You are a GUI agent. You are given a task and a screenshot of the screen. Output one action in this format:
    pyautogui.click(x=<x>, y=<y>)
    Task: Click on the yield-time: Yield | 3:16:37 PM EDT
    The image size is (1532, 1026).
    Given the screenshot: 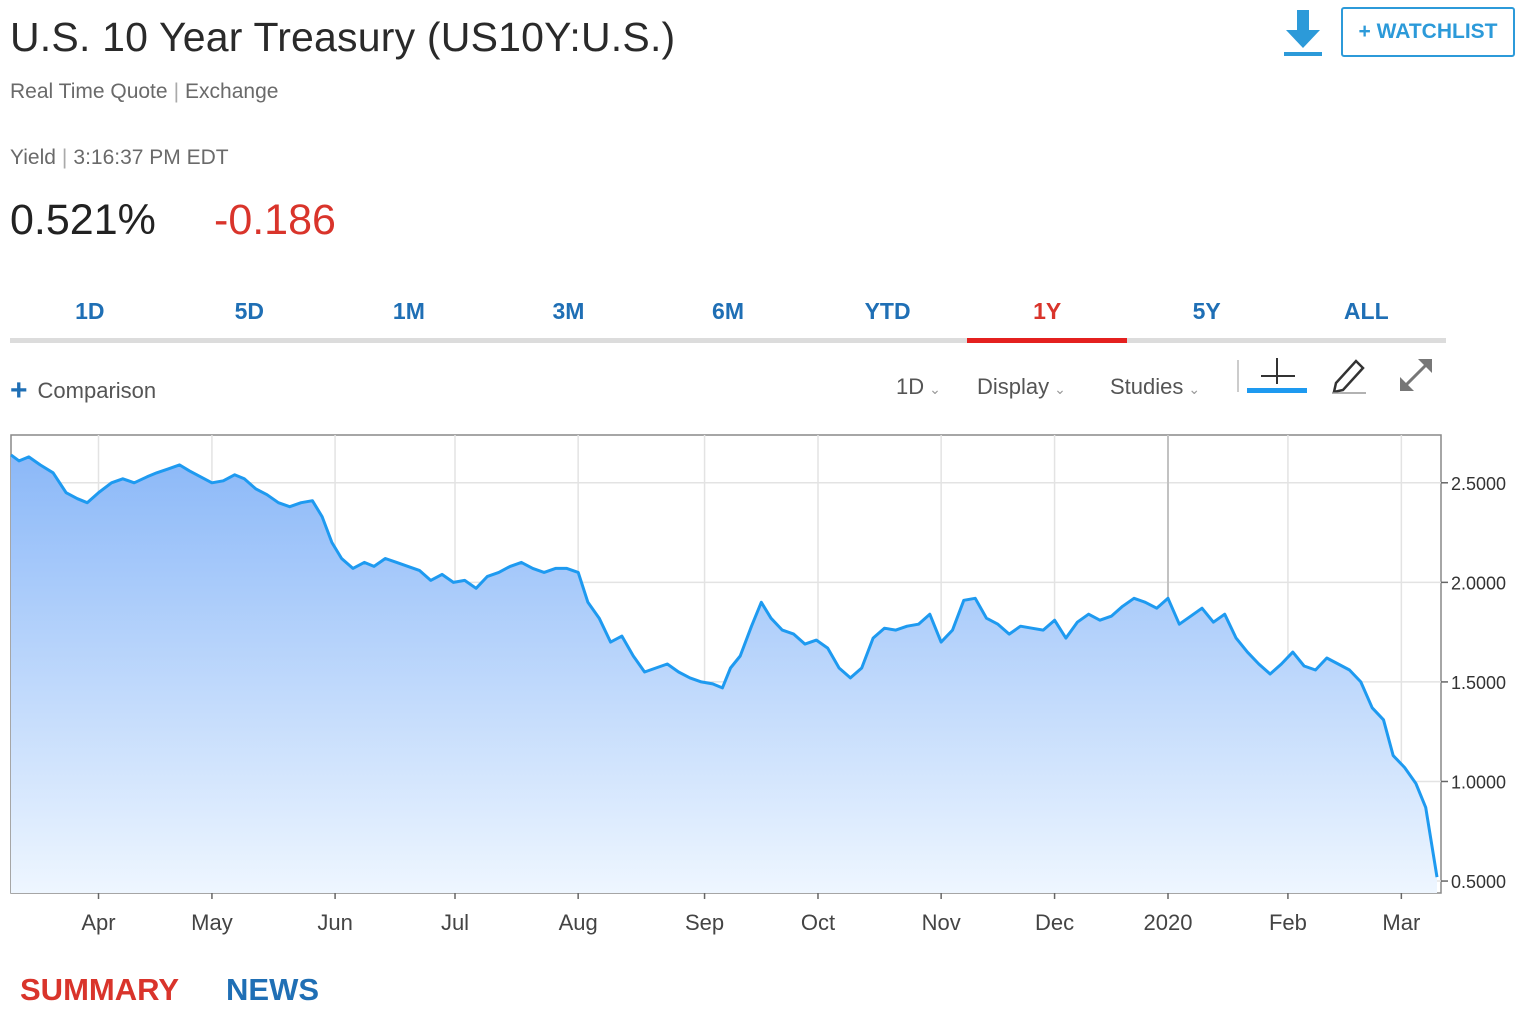 What is the action you would take?
    pyautogui.click(x=119, y=158)
    